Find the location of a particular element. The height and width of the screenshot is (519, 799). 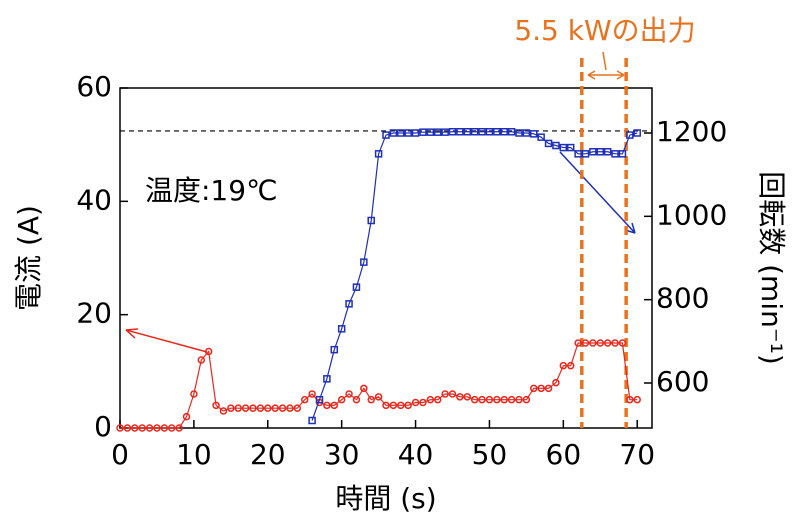

x-tick-label: 0 is located at coordinates (120, 454).